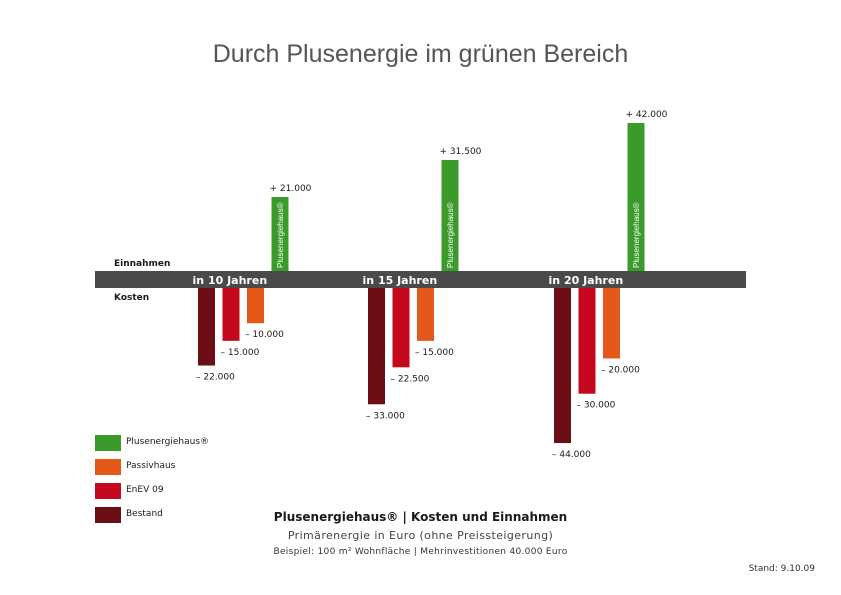  Describe the element at coordinates (400, 280) in the screenshot. I see `category-label: in 15 Jahren` at that location.